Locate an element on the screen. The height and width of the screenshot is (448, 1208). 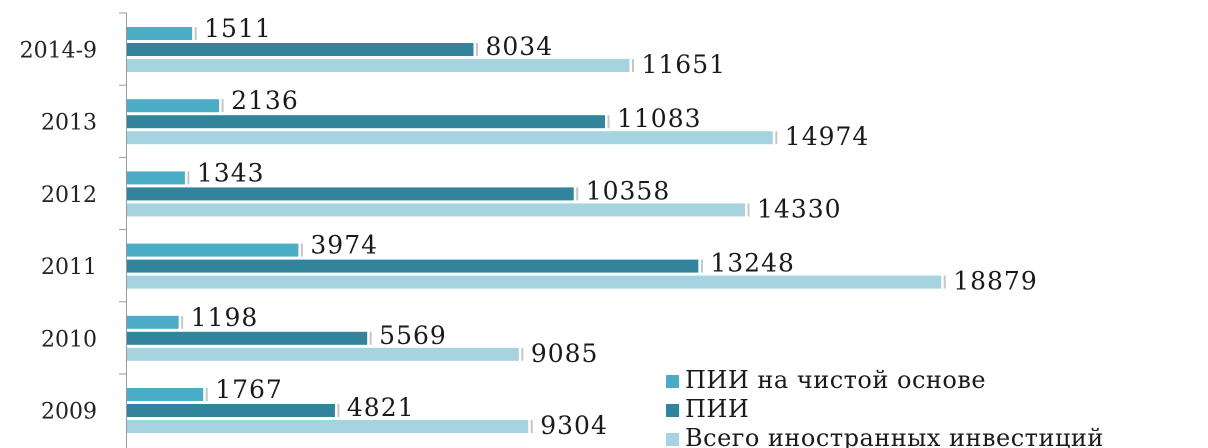
data-label: 14330 is located at coordinates (799, 208).